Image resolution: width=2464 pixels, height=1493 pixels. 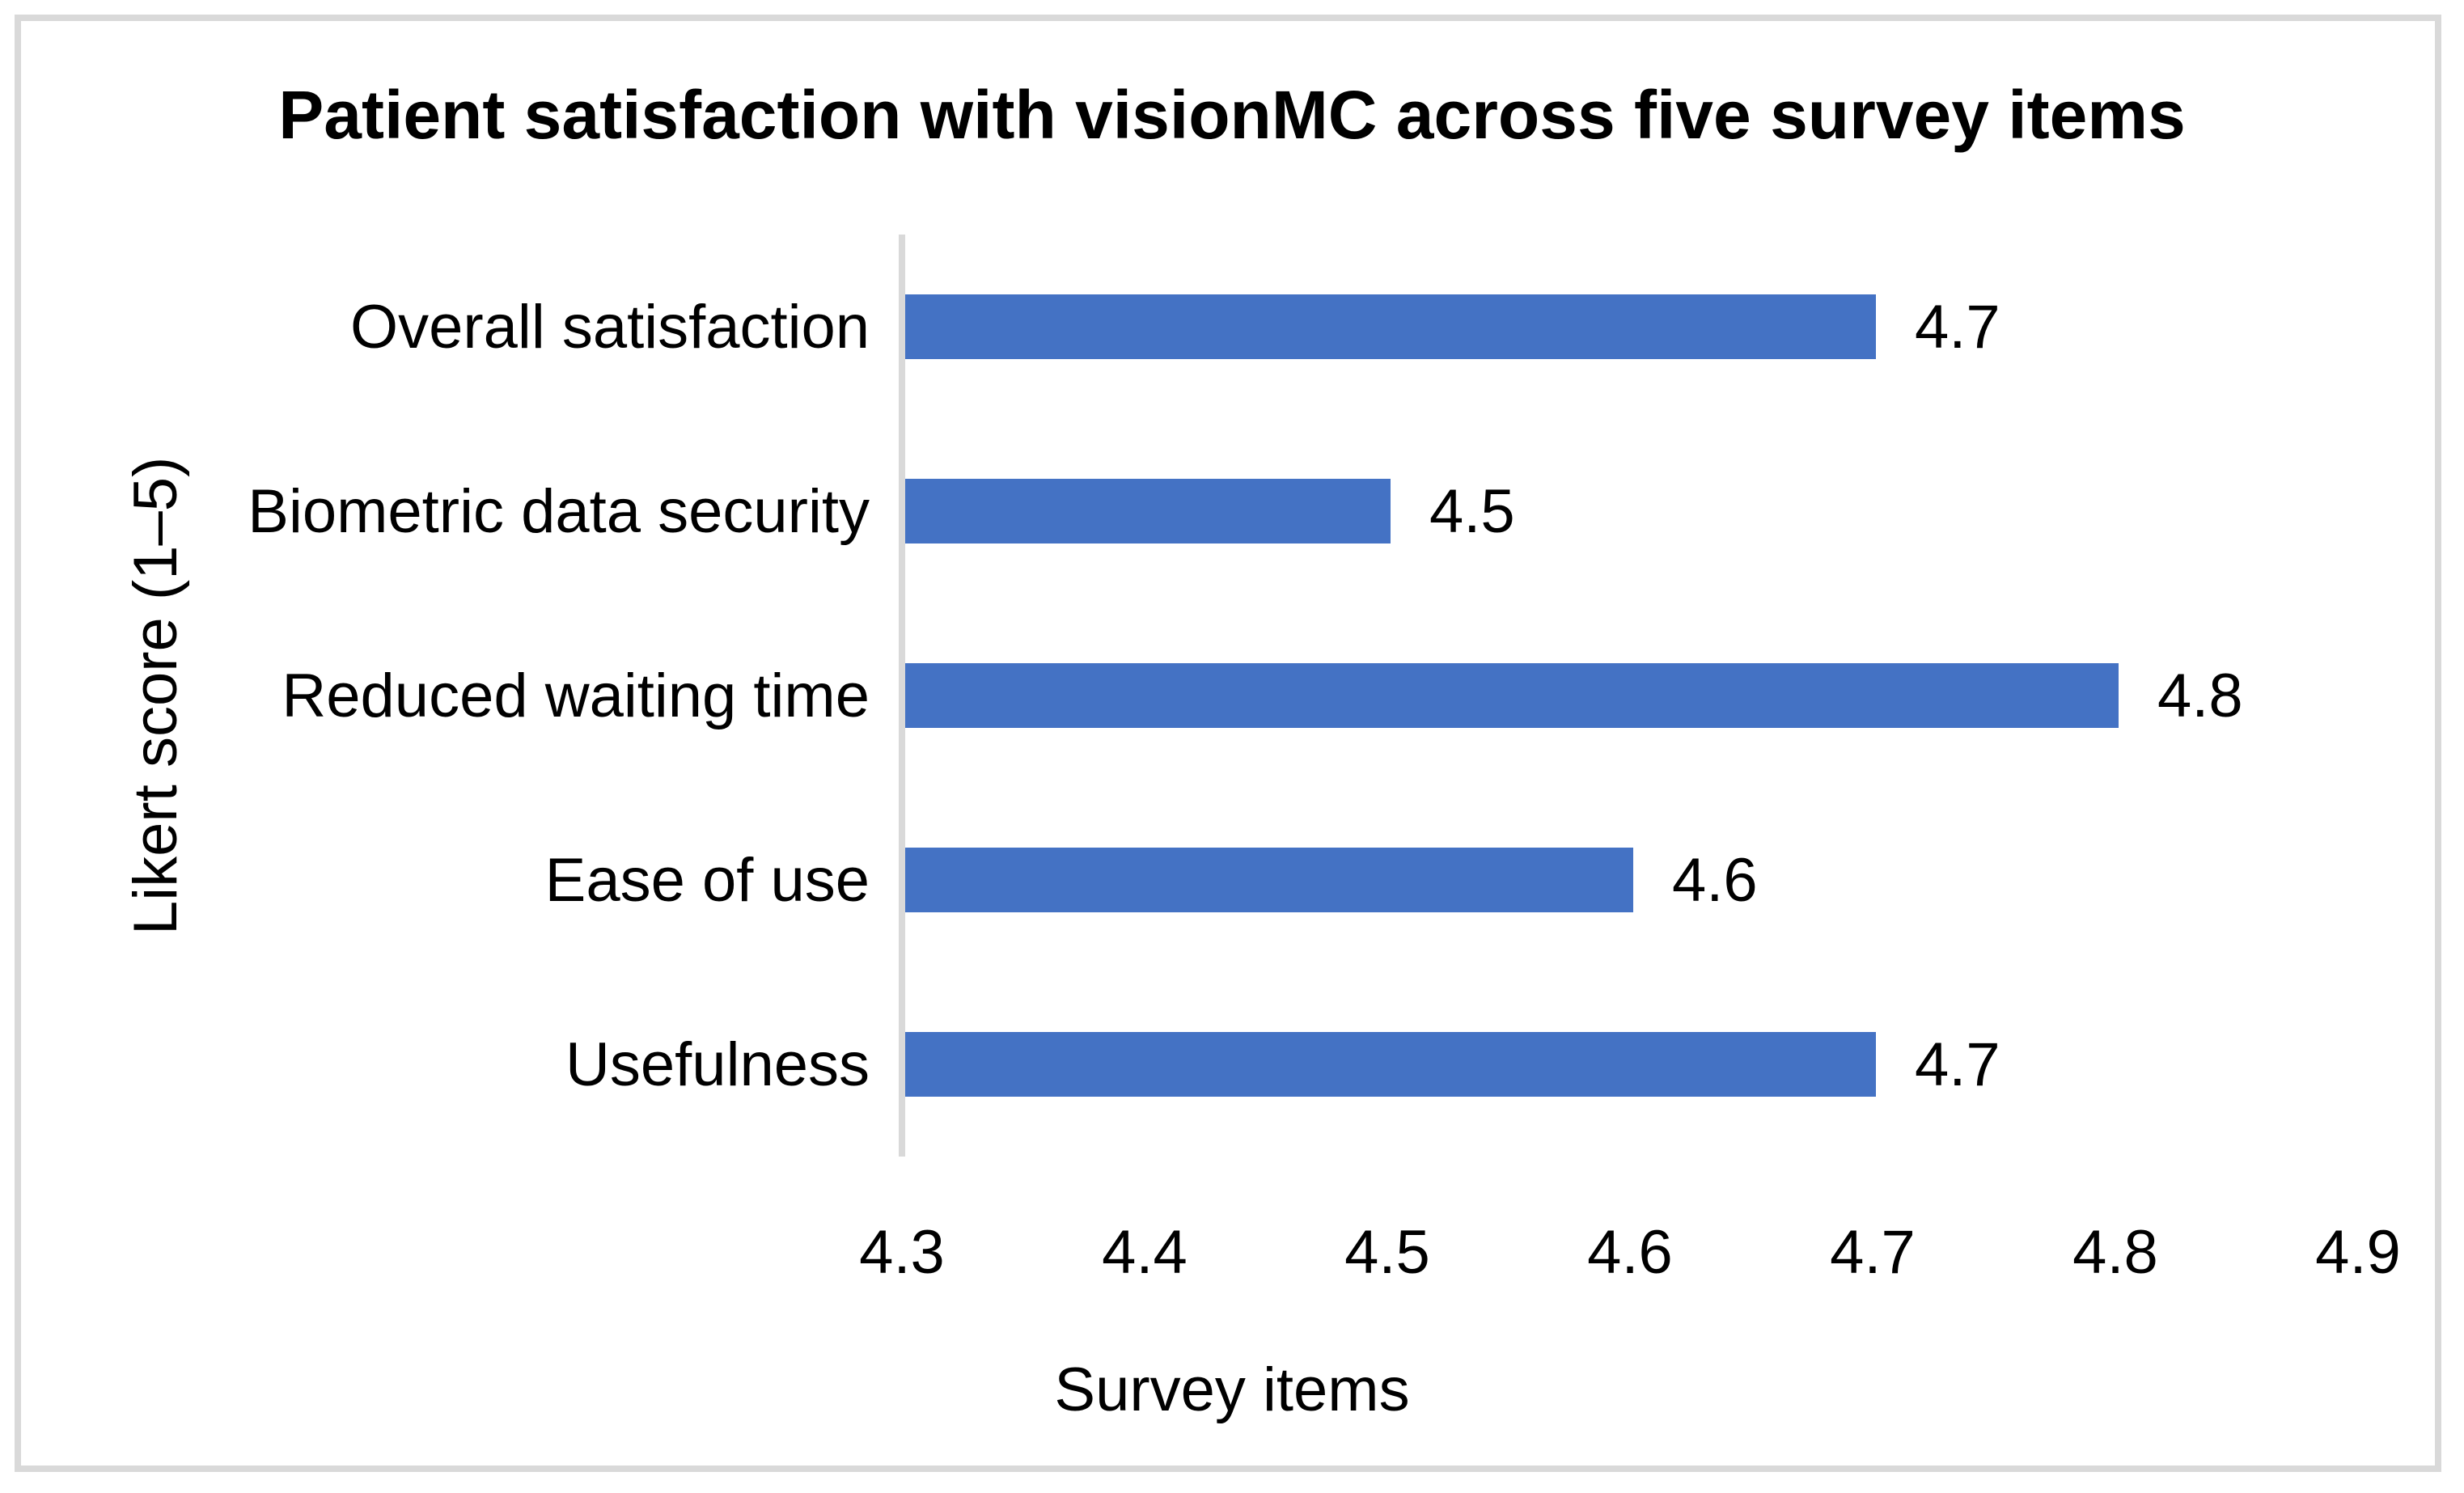 What do you see at coordinates (1633, 511) in the screenshot?
I see `bar-row-biometric-data-security: 4.5` at bounding box center [1633, 511].